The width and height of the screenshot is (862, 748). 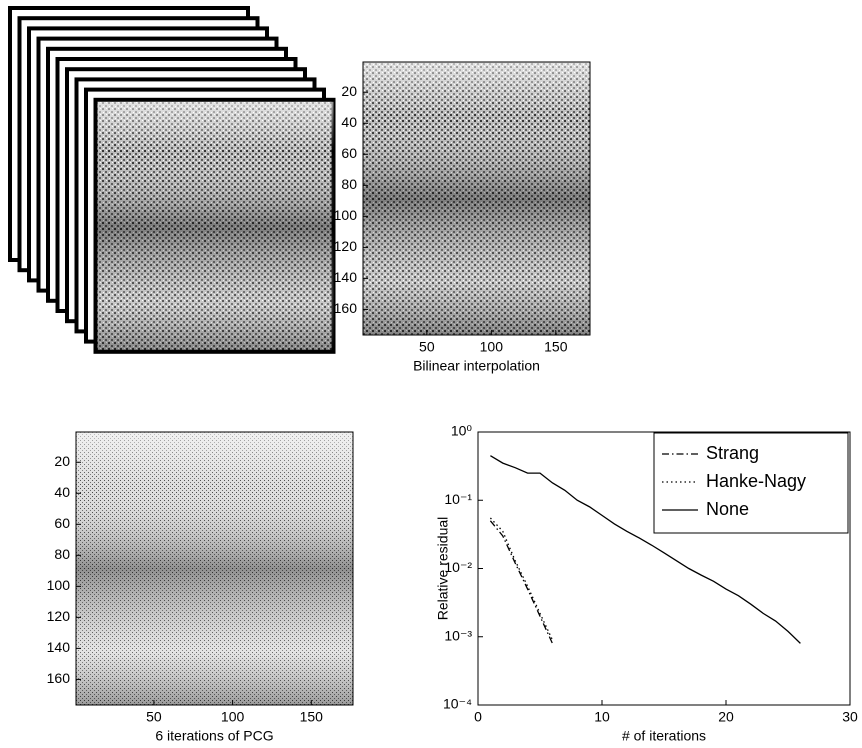 What do you see at coordinates (602, 717) in the screenshot?
I see `x-tick-label: 10` at bounding box center [602, 717].